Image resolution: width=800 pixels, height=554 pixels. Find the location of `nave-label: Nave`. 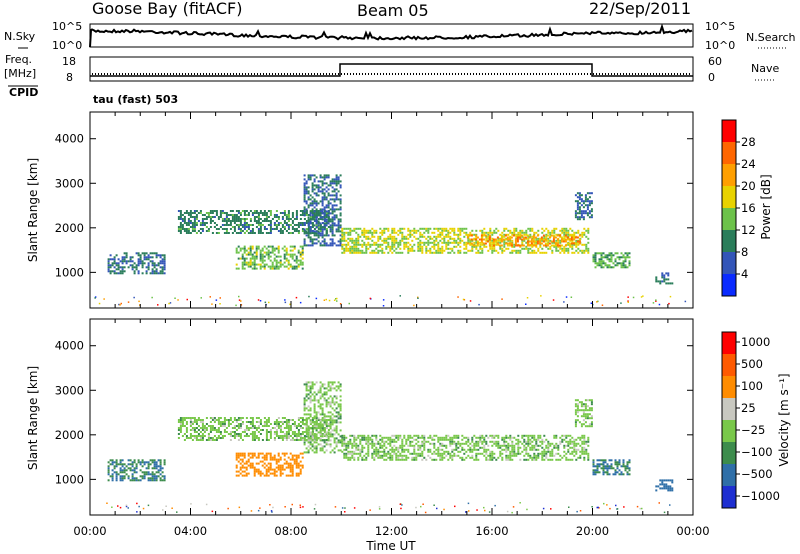

nave-label: Nave is located at coordinates (765, 68).